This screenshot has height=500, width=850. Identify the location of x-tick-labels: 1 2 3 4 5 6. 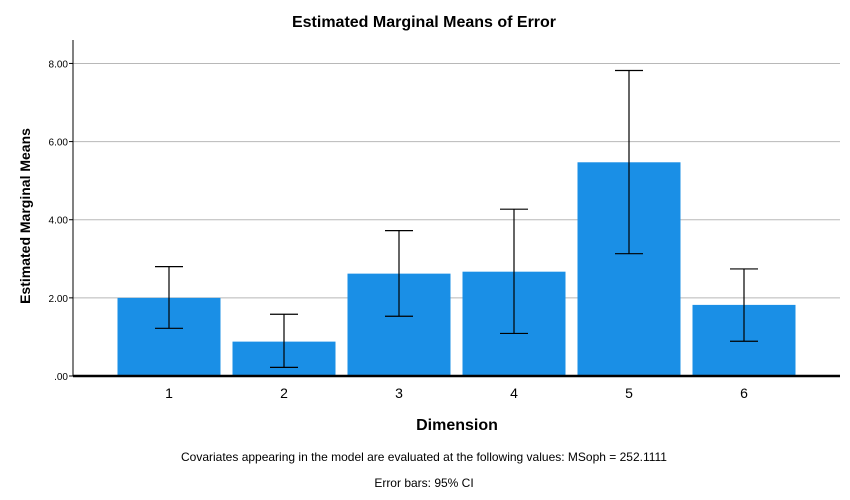
(456, 393).